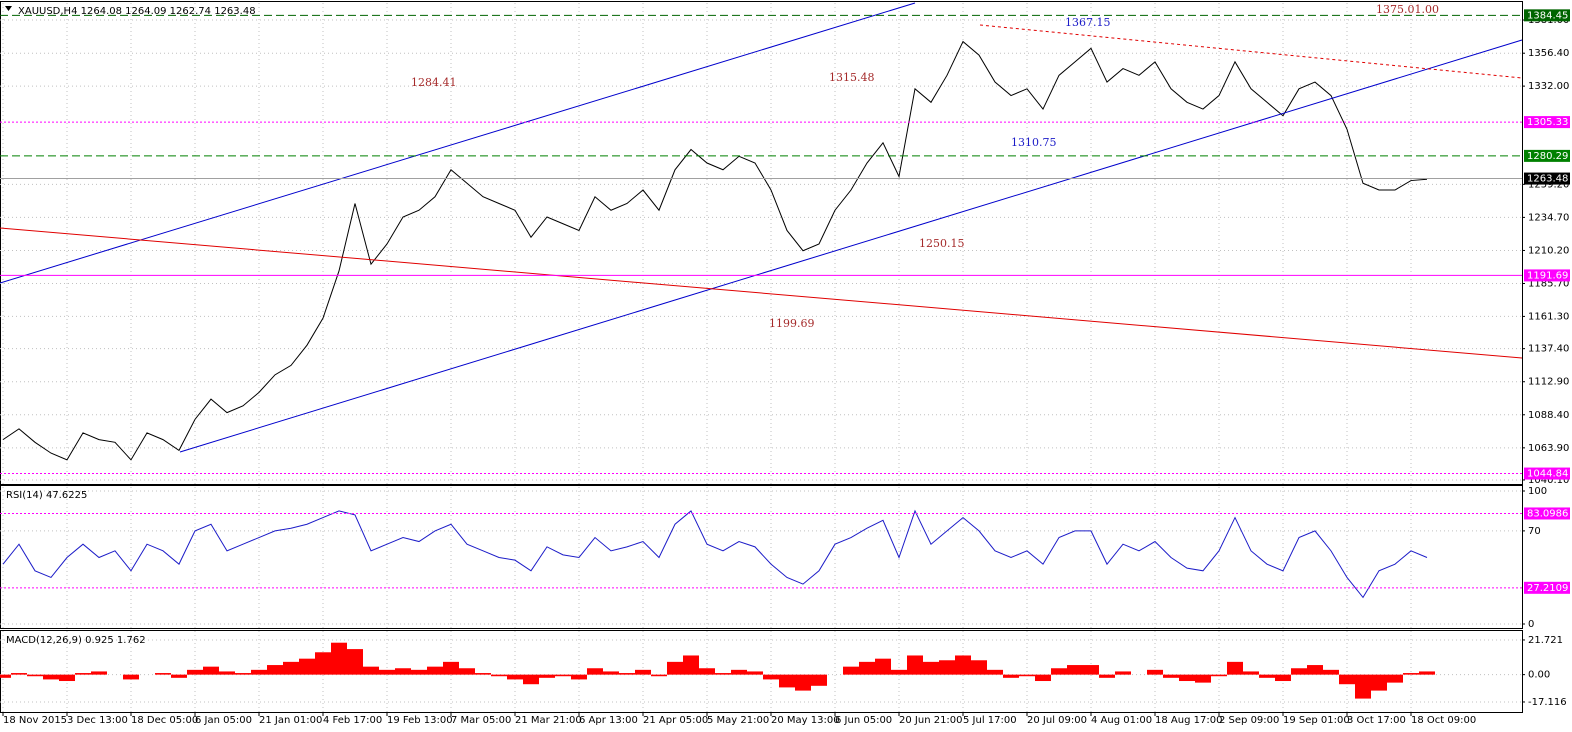  Describe the element at coordinates (1376, 720) in the screenshot. I see `x-tick-label: 3 Oct 17:00` at that location.